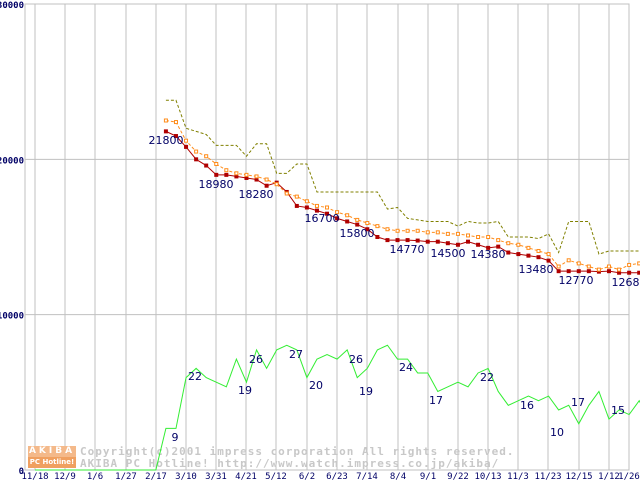 The width and height of the screenshot is (640, 480). I want to click on x-tick-label: 3/10, so click(186, 476).